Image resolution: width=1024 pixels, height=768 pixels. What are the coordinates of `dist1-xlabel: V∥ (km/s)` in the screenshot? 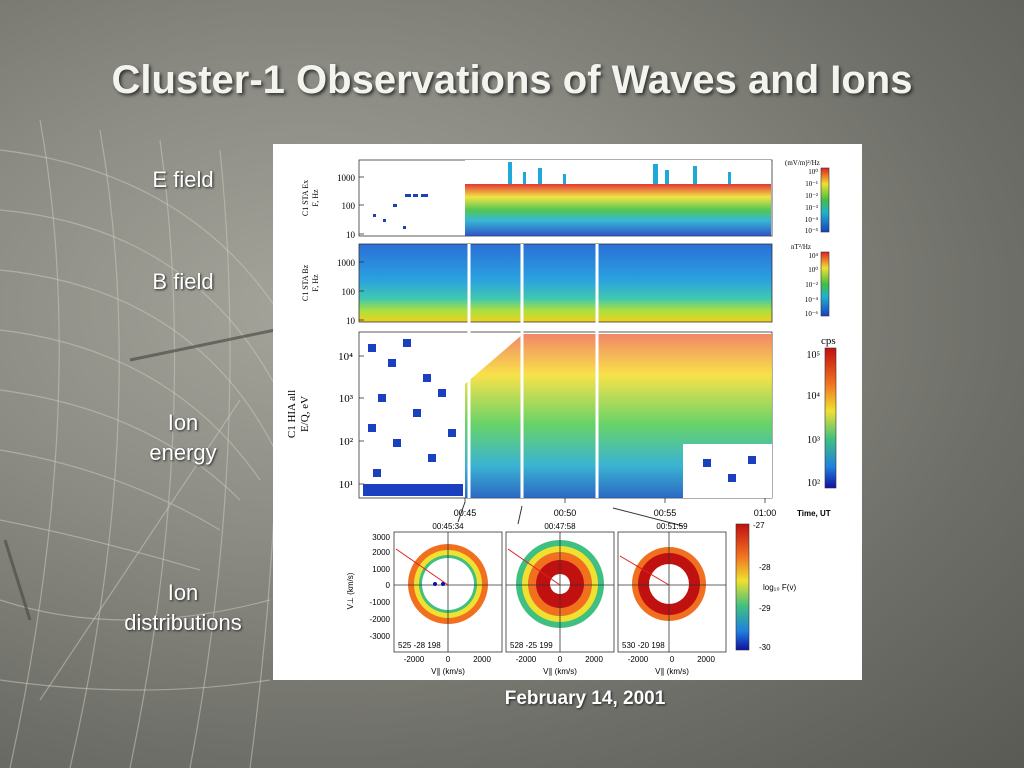 It's located at (448, 671).